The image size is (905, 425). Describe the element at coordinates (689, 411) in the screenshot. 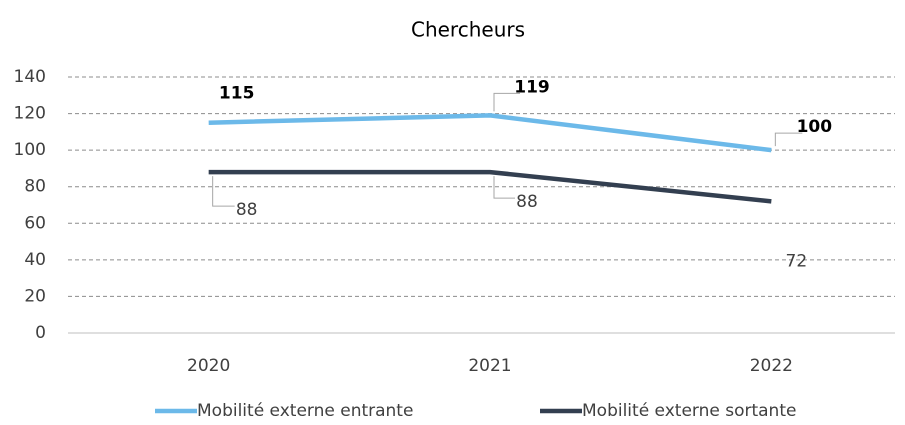

I see `legend-label: Mobilité externe sortante` at that location.